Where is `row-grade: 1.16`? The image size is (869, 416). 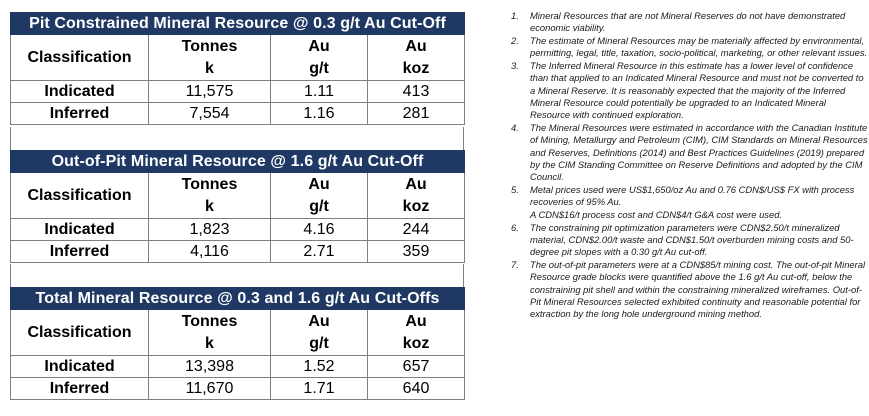
row-grade: 1.16 is located at coordinates (319, 113).